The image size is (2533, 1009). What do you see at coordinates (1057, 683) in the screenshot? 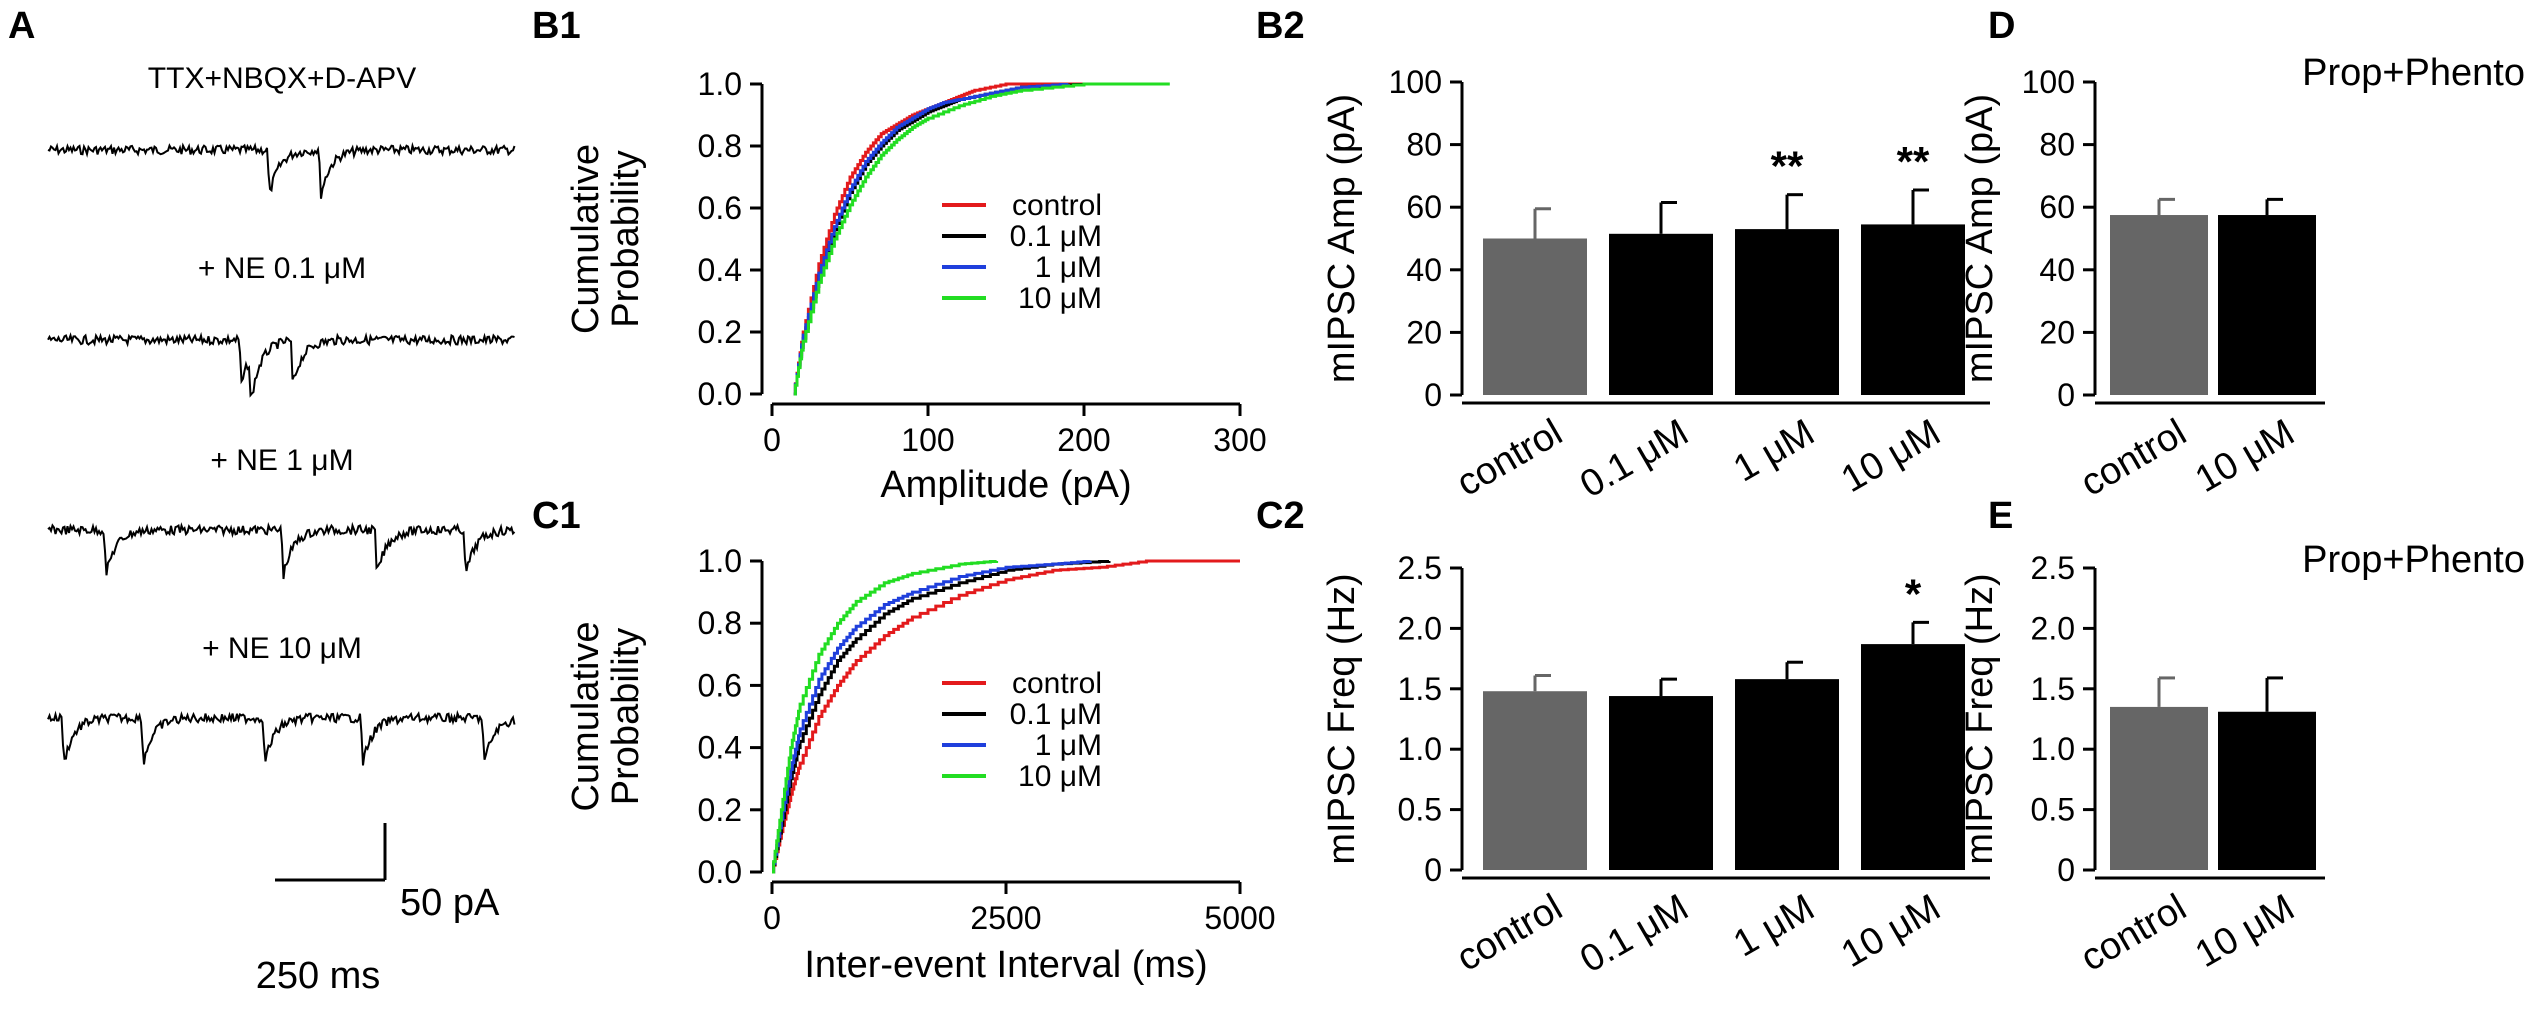
I see `chart-c1-legend-label: control` at bounding box center [1057, 683].